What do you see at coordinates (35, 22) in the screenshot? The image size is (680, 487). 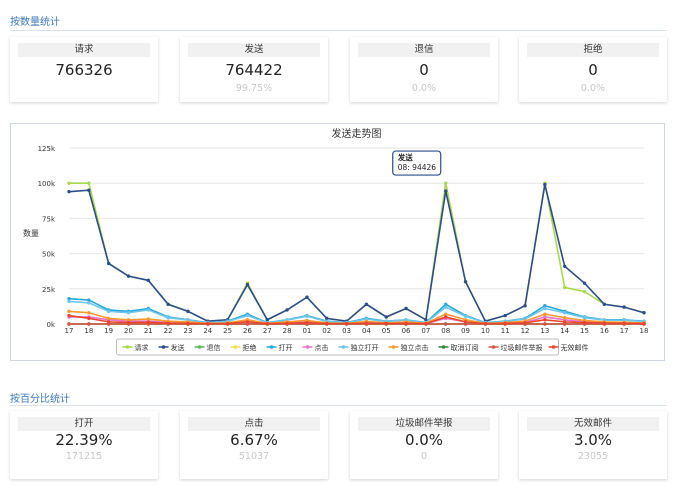 I see `section-title-count: 按数量统计` at bounding box center [35, 22].